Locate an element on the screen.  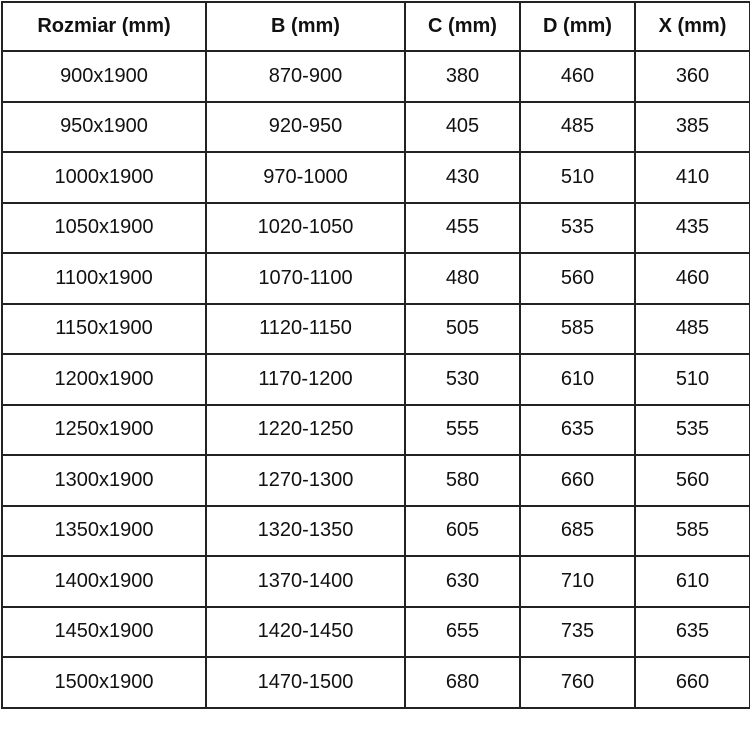
table-cell: 430 is located at coordinates (462, 177).